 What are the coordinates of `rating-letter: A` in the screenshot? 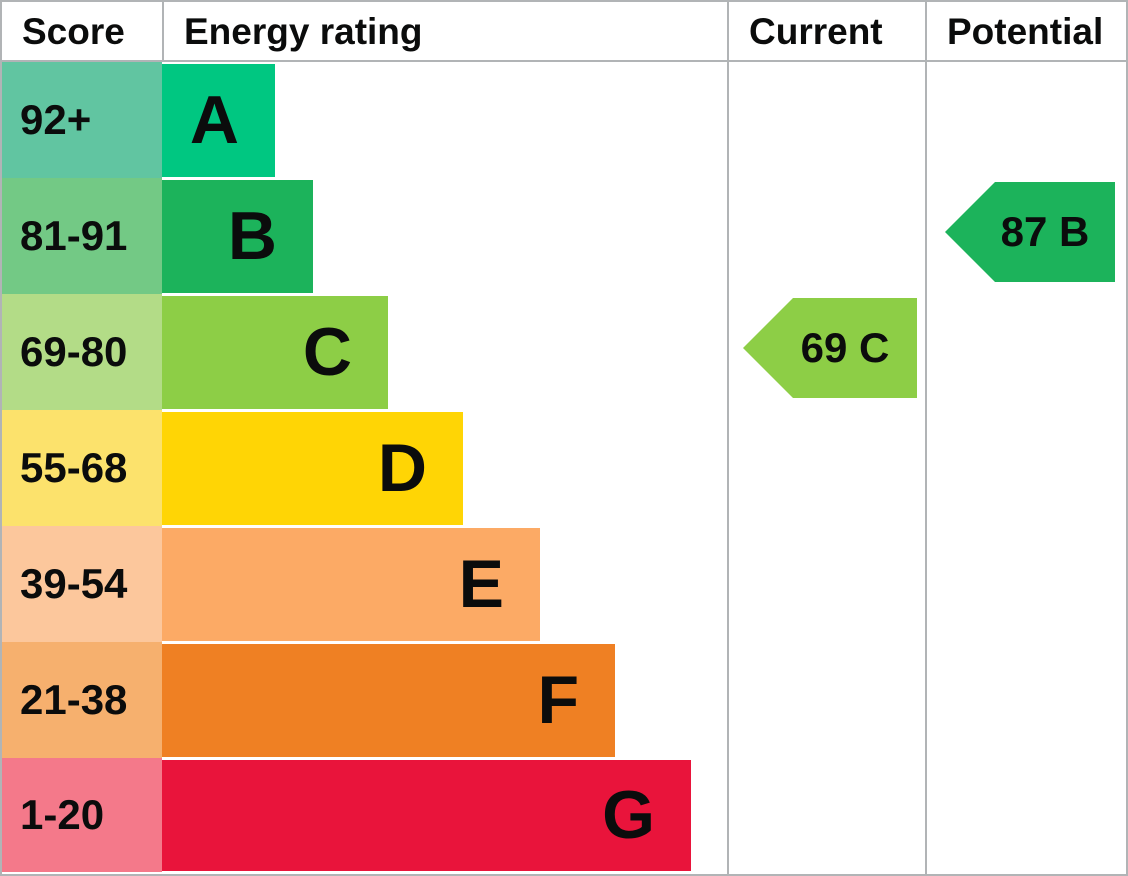 It's located at (214, 120).